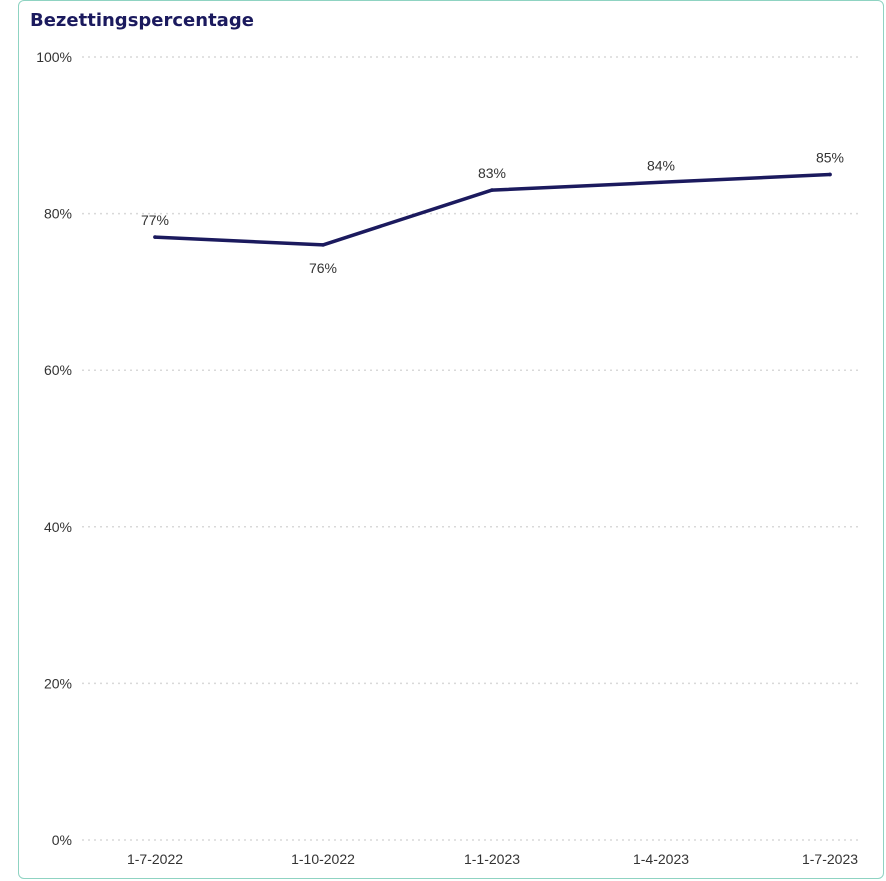 The height and width of the screenshot is (881, 886). Describe the element at coordinates (661, 165) in the screenshot. I see `data-label: 84%` at that location.